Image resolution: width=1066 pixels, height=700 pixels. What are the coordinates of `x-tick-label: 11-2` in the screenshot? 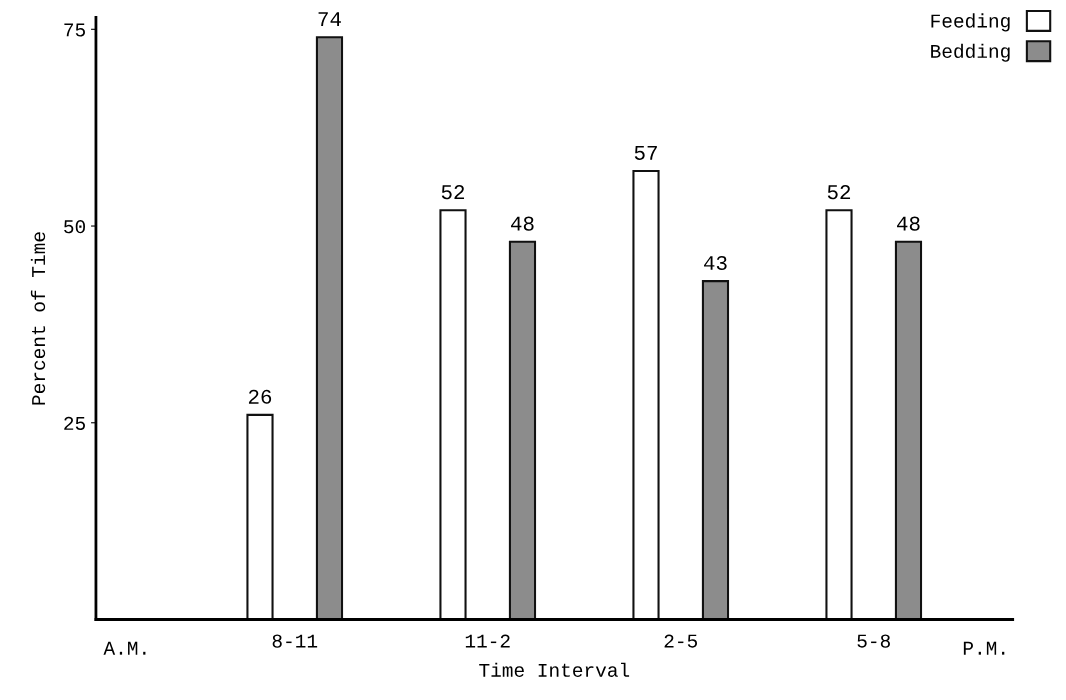 It's located at (487, 641).